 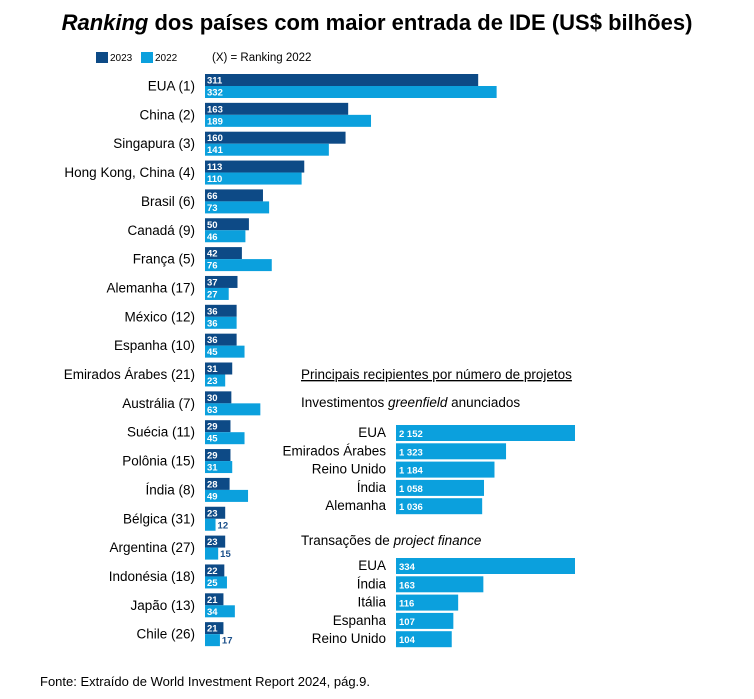 What do you see at coordinates (171, 86) in the screenshot?
I see `category-label-eua-1: EUA (1)` at bounding box center [171, 86].